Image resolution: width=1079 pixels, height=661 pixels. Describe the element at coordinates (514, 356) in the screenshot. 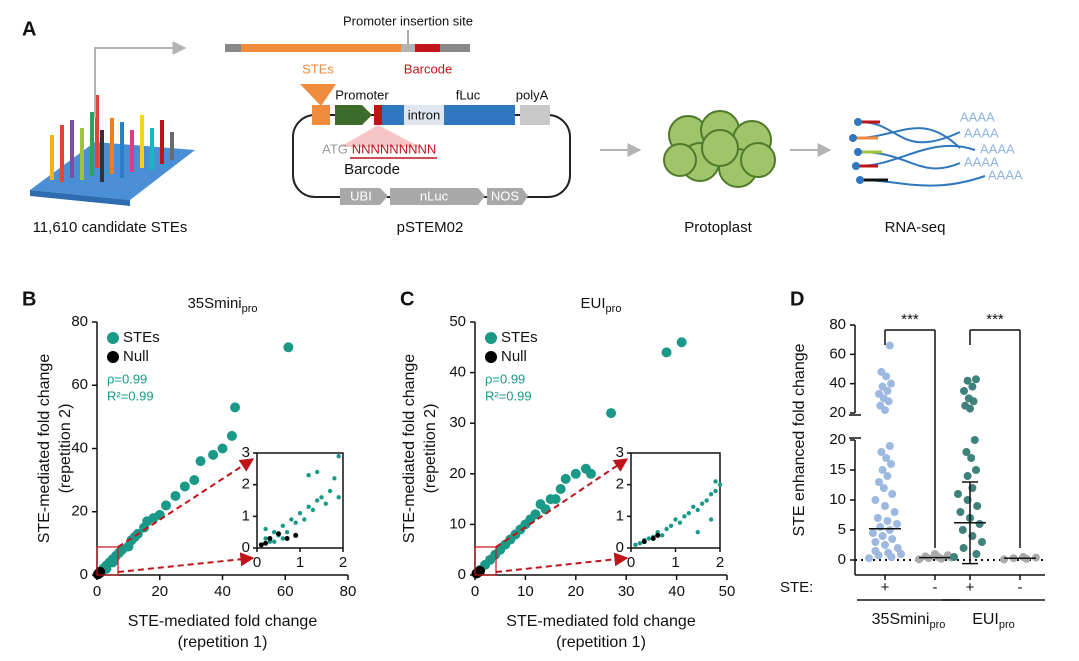

I see `legend-label: Null` at that location.